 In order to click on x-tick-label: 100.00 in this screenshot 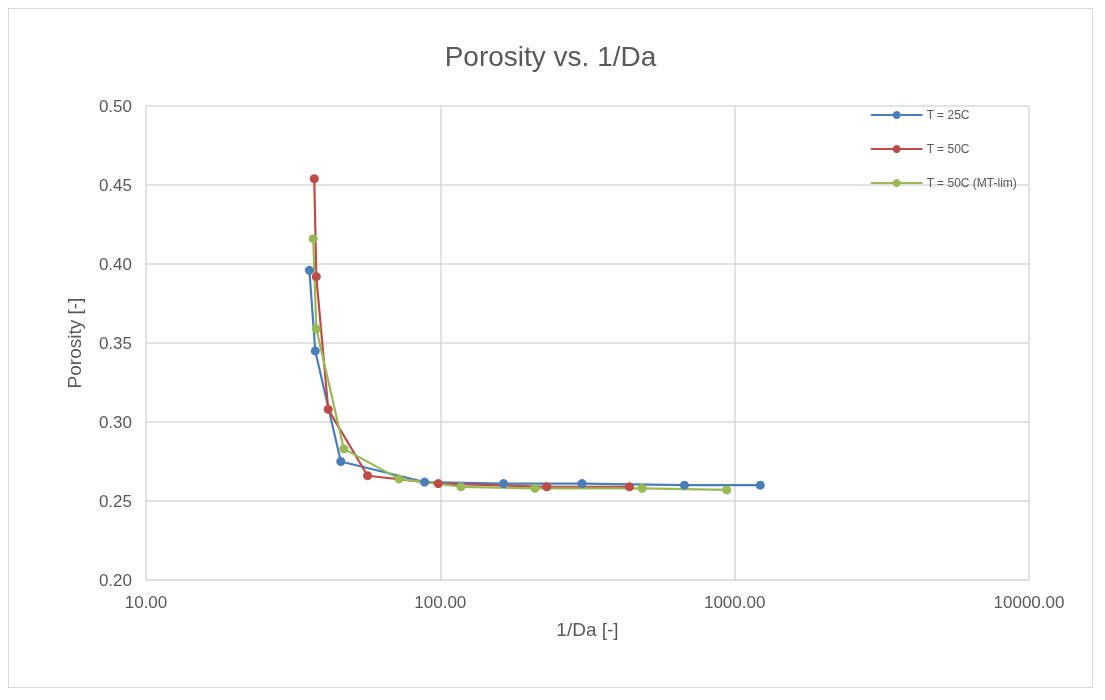, I will do `click(440, 602)`.